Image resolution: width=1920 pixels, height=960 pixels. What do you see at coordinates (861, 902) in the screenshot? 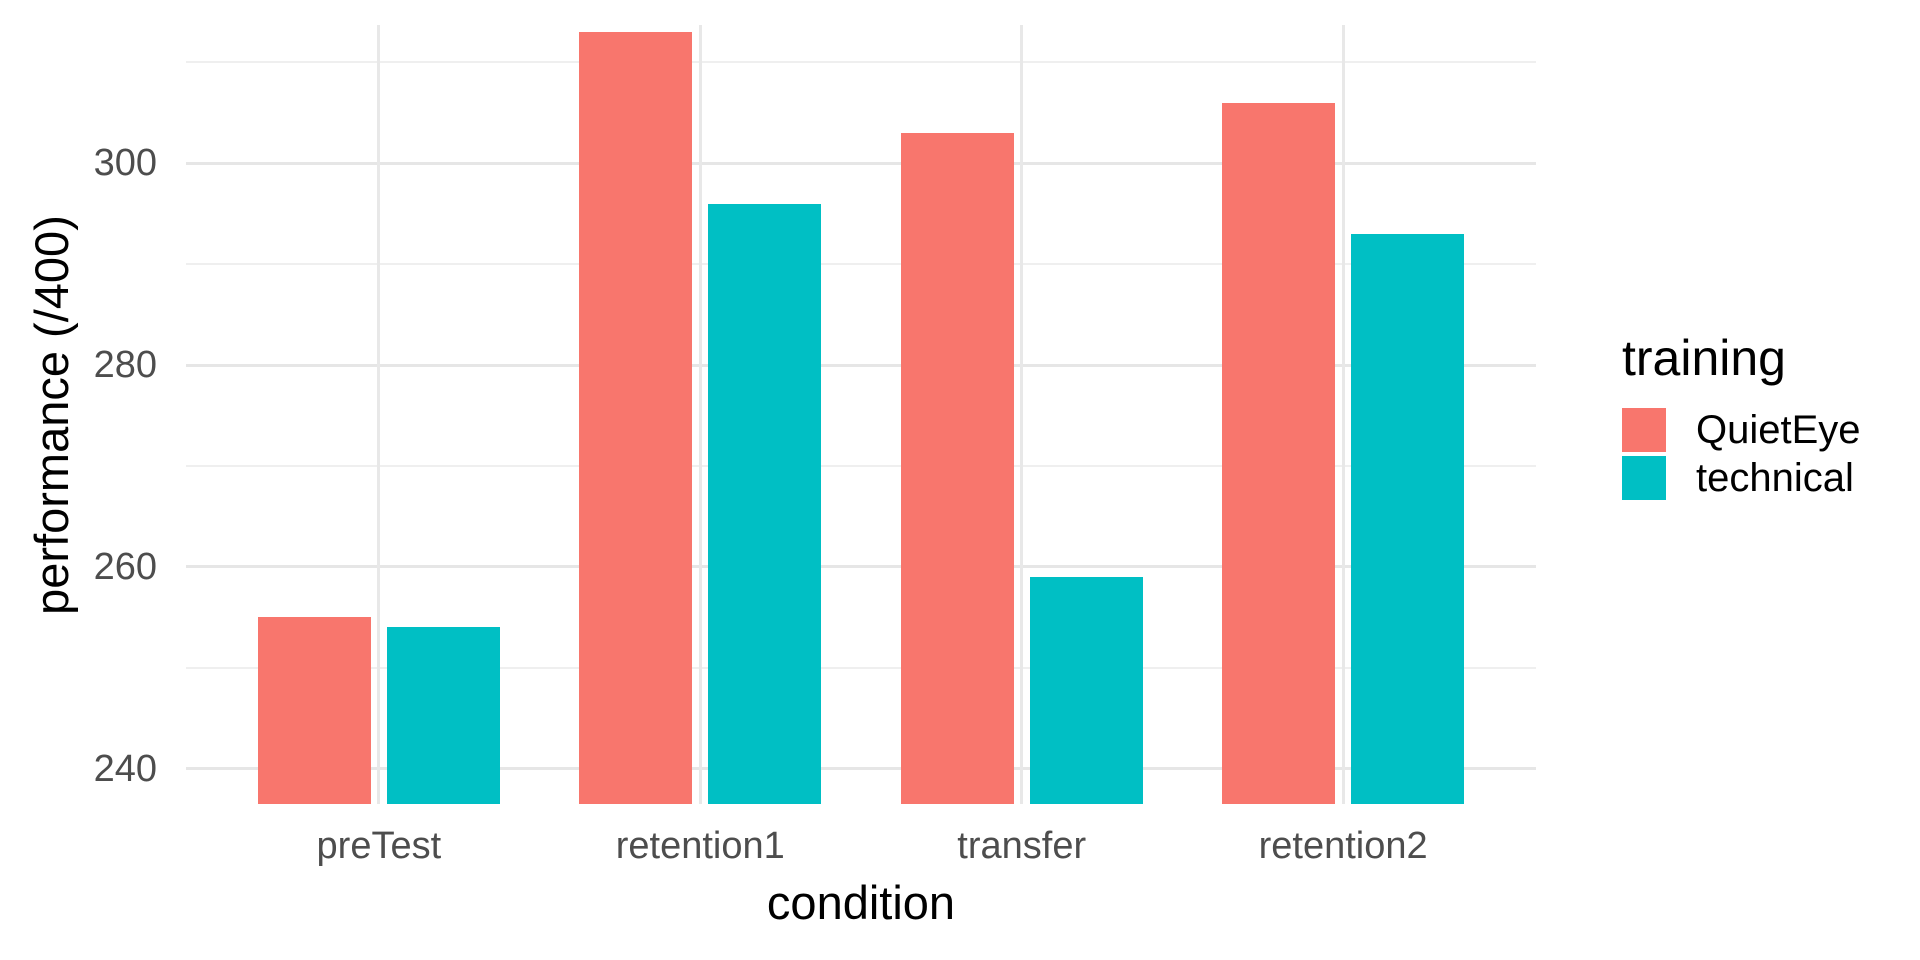
I see `x-axis-title: condition` at bounding box center [861, 902].